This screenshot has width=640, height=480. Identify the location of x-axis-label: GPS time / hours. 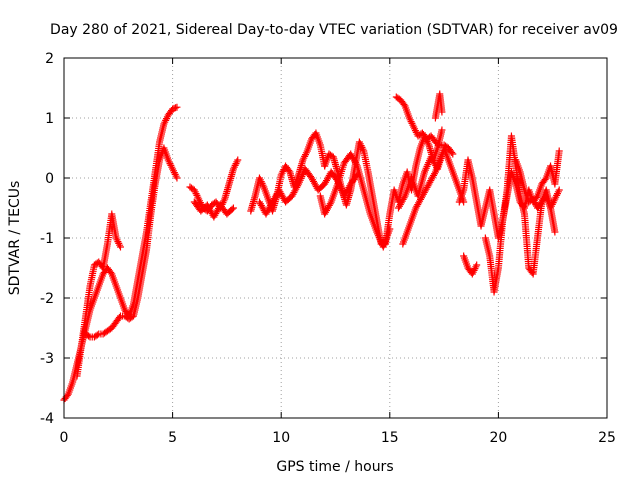
(334, 467).